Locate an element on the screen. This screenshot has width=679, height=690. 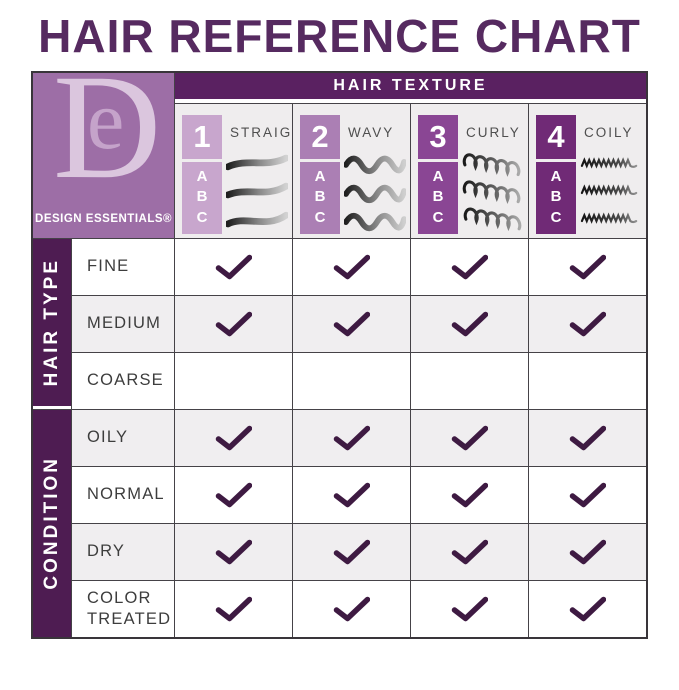
logo-monogram-d-icon: D is located at coordinates (107, 141).